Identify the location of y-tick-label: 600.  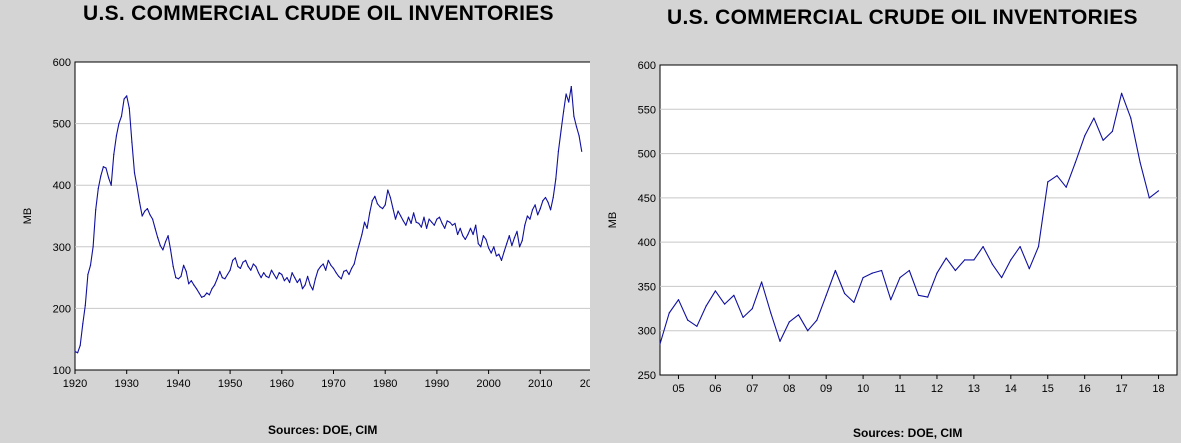
(62, 63).